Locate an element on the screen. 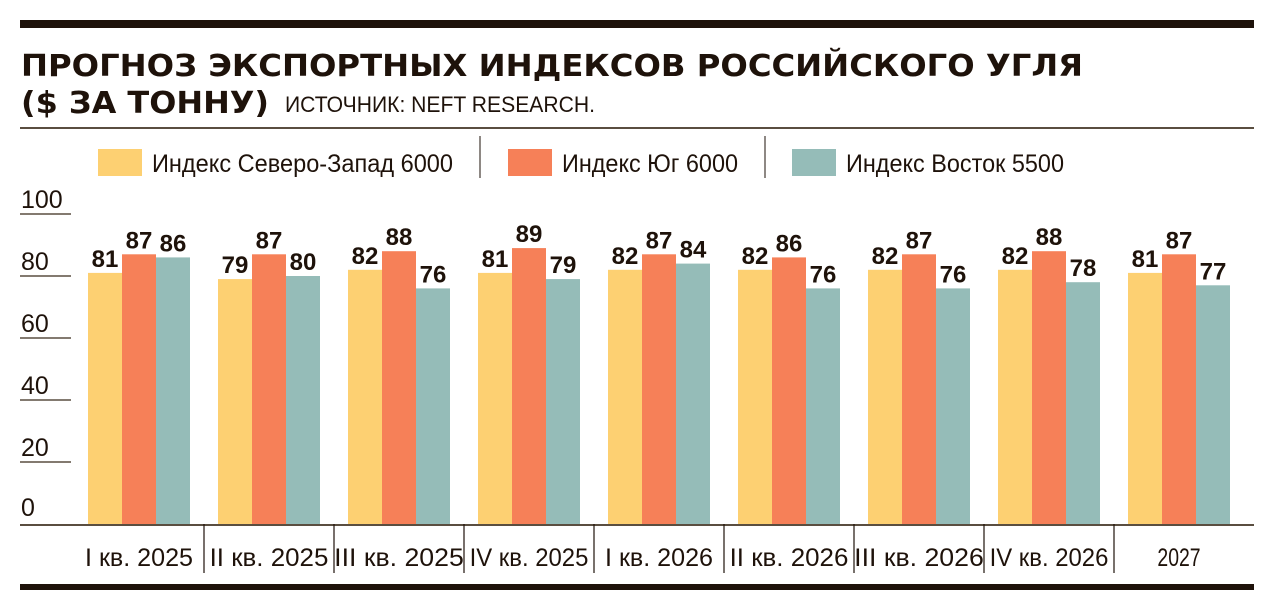 The image size is (1276, 609). x-category-label: II кв. 2026 is located at coordinates (789, 558).